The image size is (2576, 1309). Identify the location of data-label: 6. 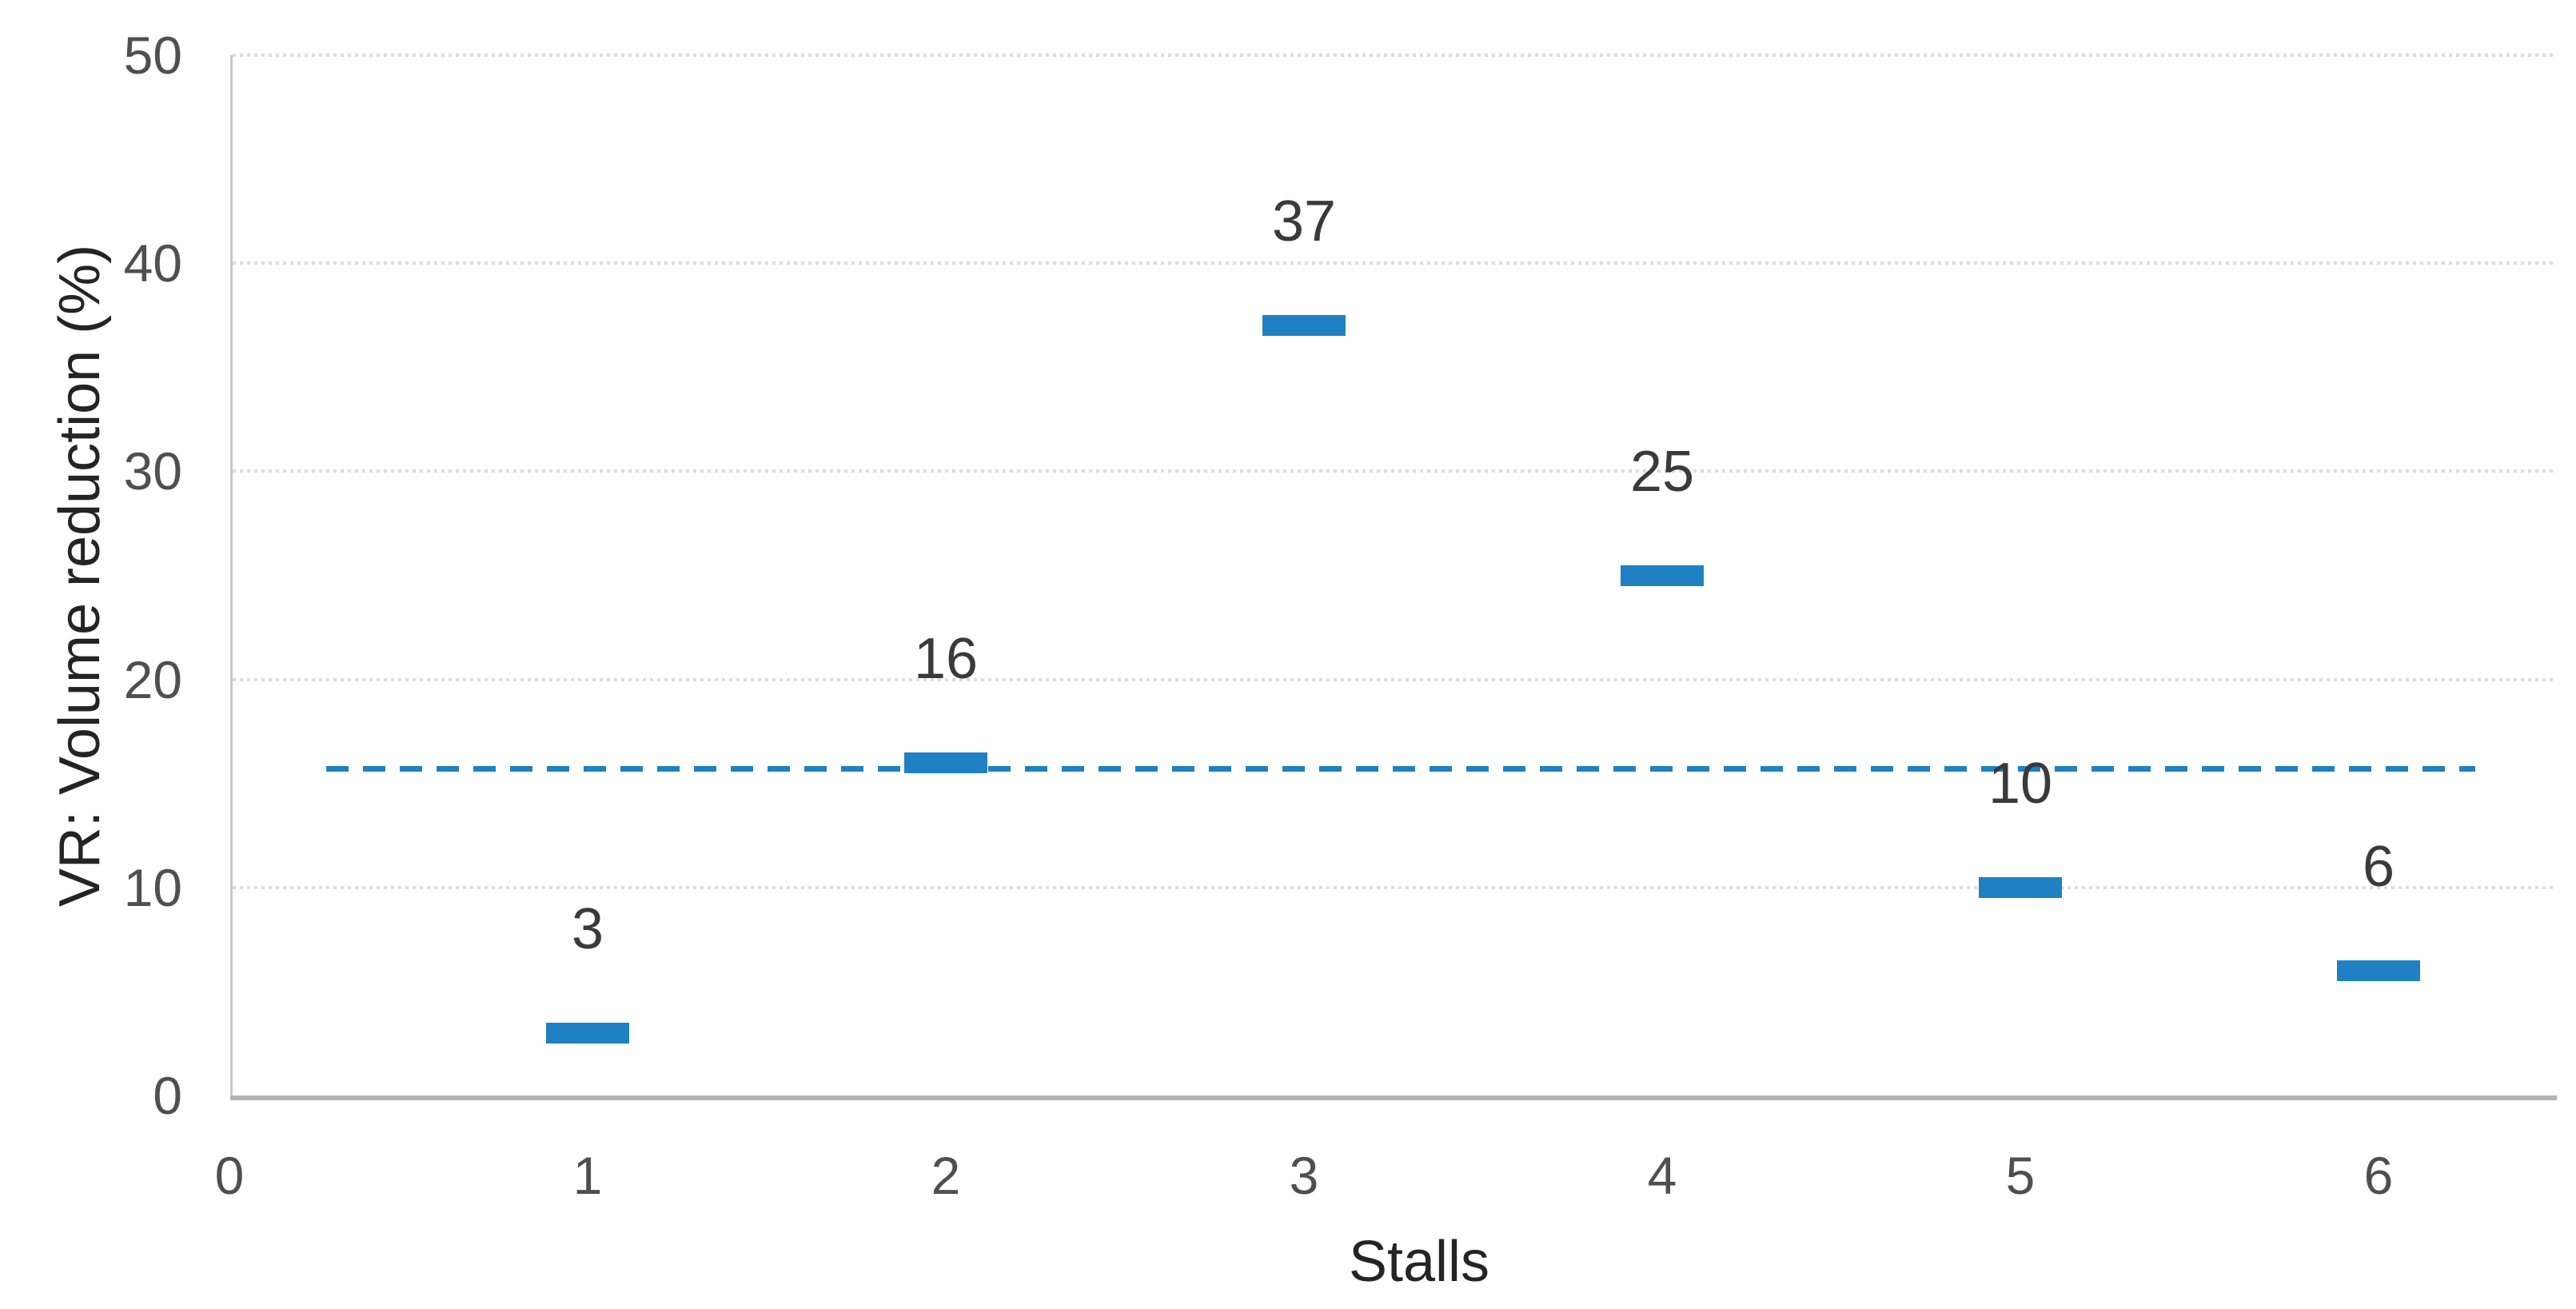
(2378, 866).